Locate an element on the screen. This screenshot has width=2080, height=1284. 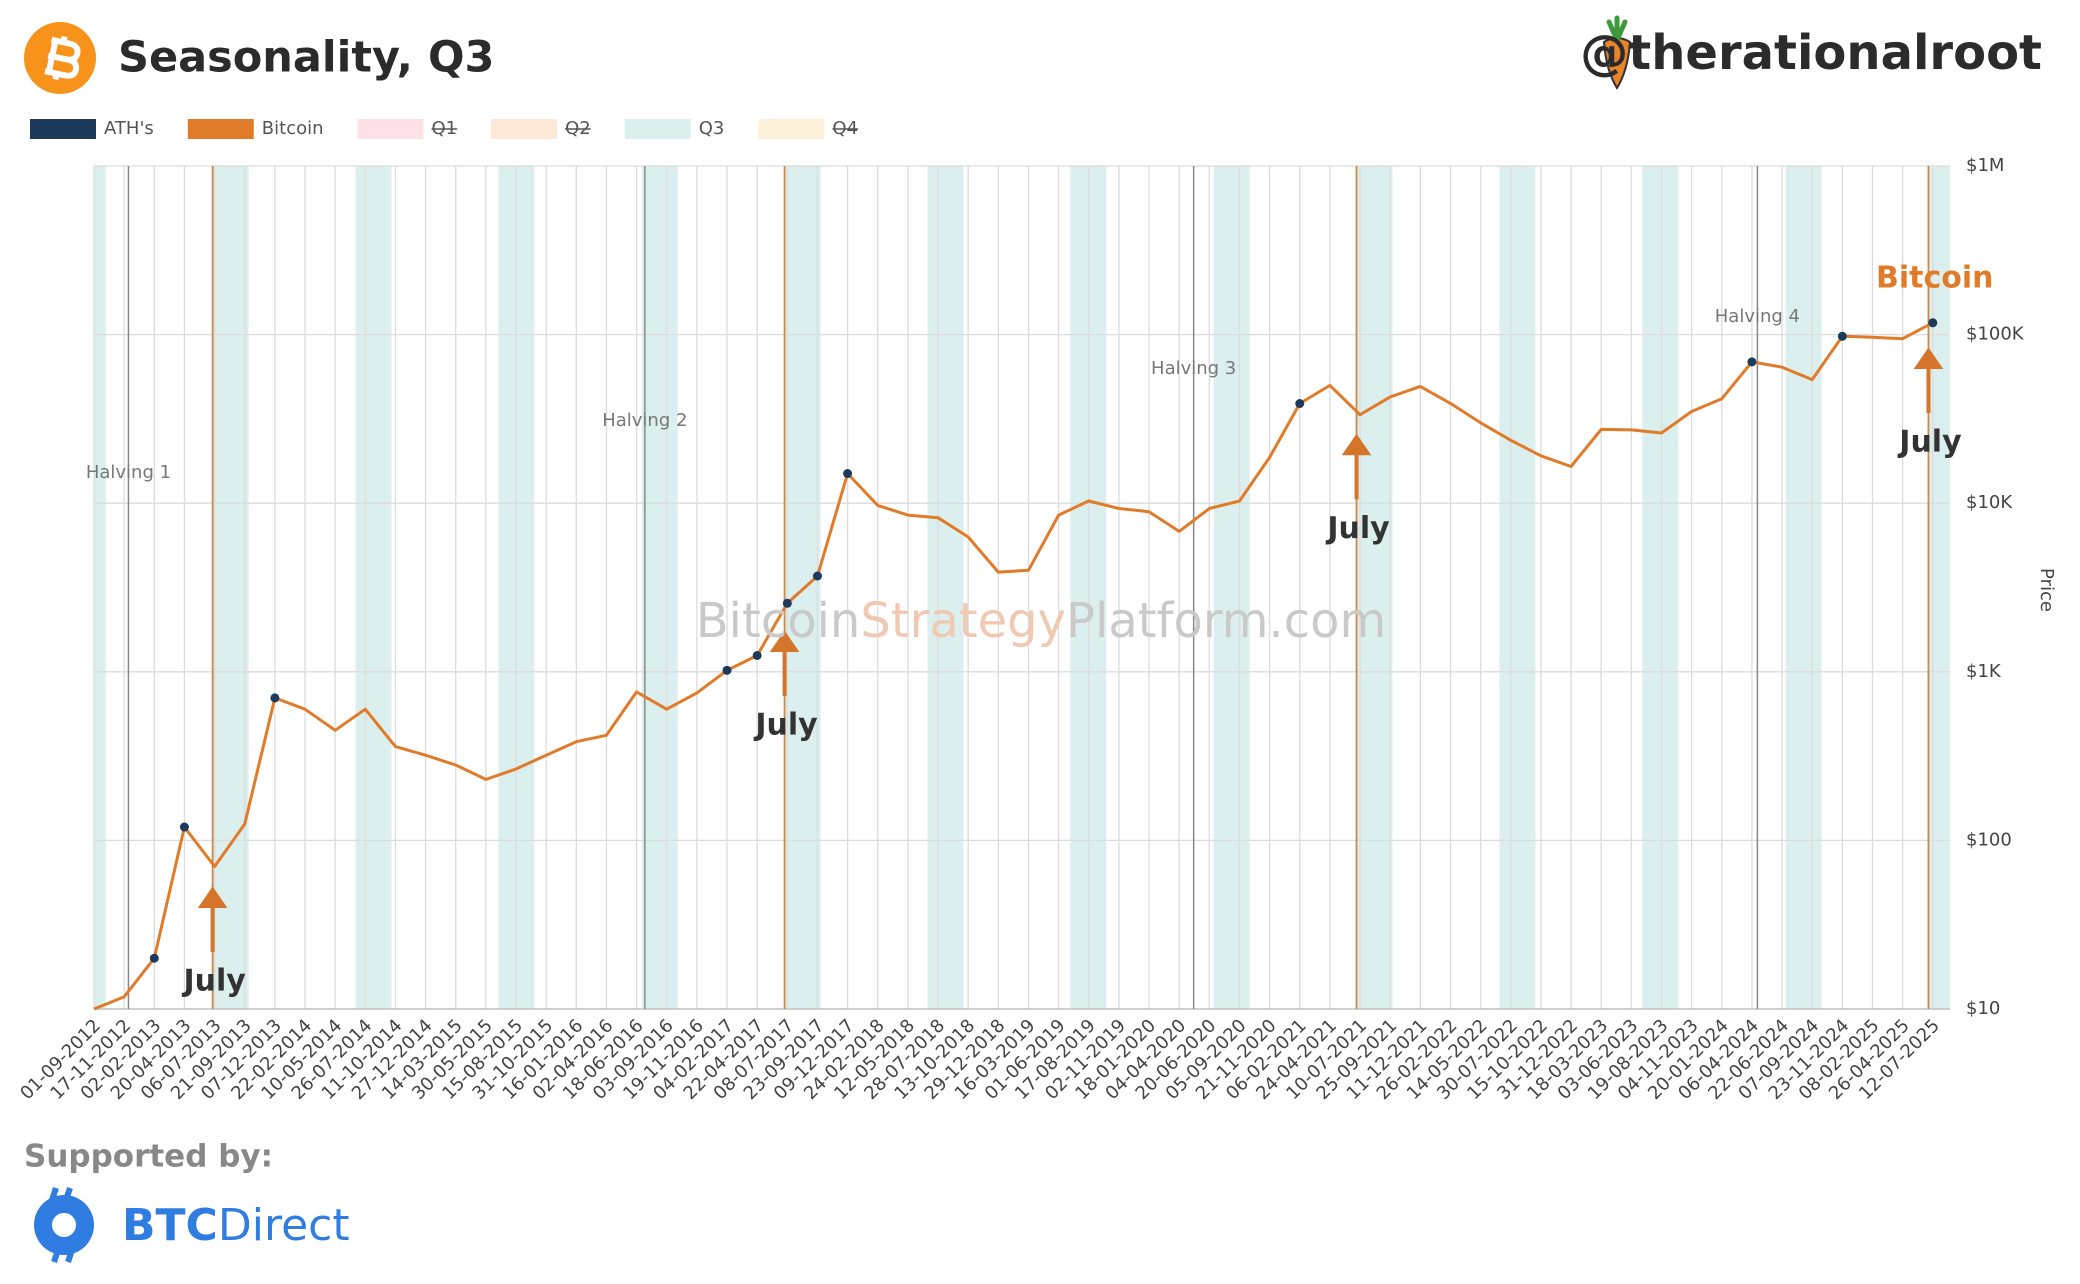
end-label: Bitcoin is located at coordinates (1935, 277).